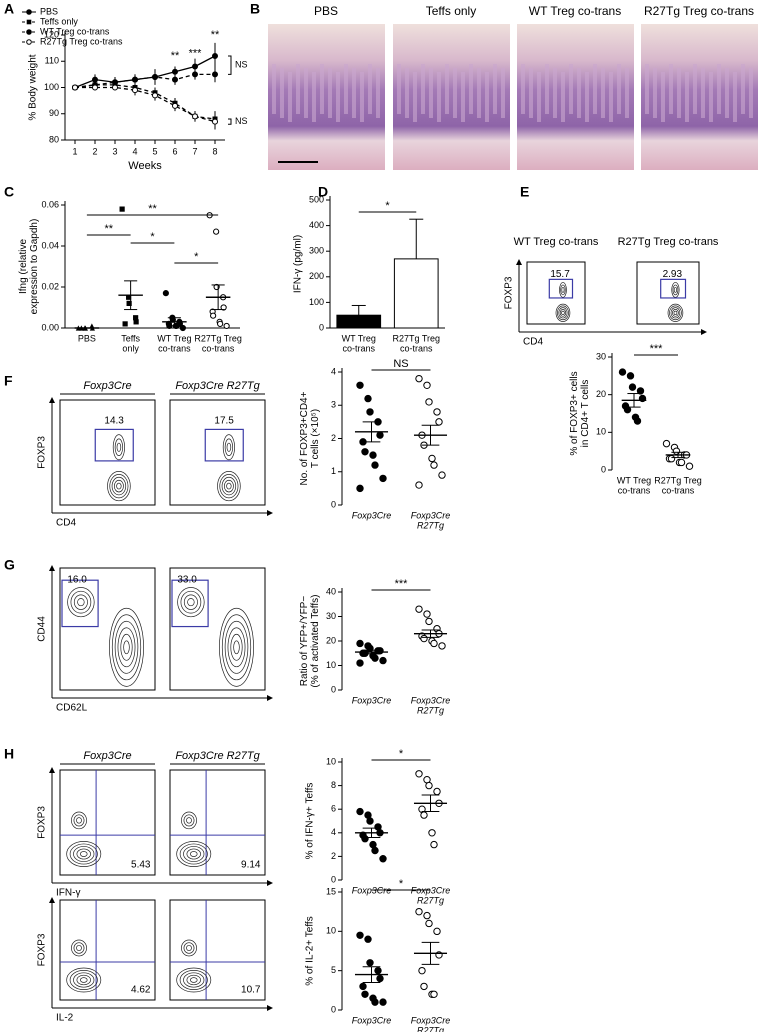  Describe the element at coordinates (34, 267) in the screenshot. I see `y-axis-label: expression to Gapdh)` at that location.